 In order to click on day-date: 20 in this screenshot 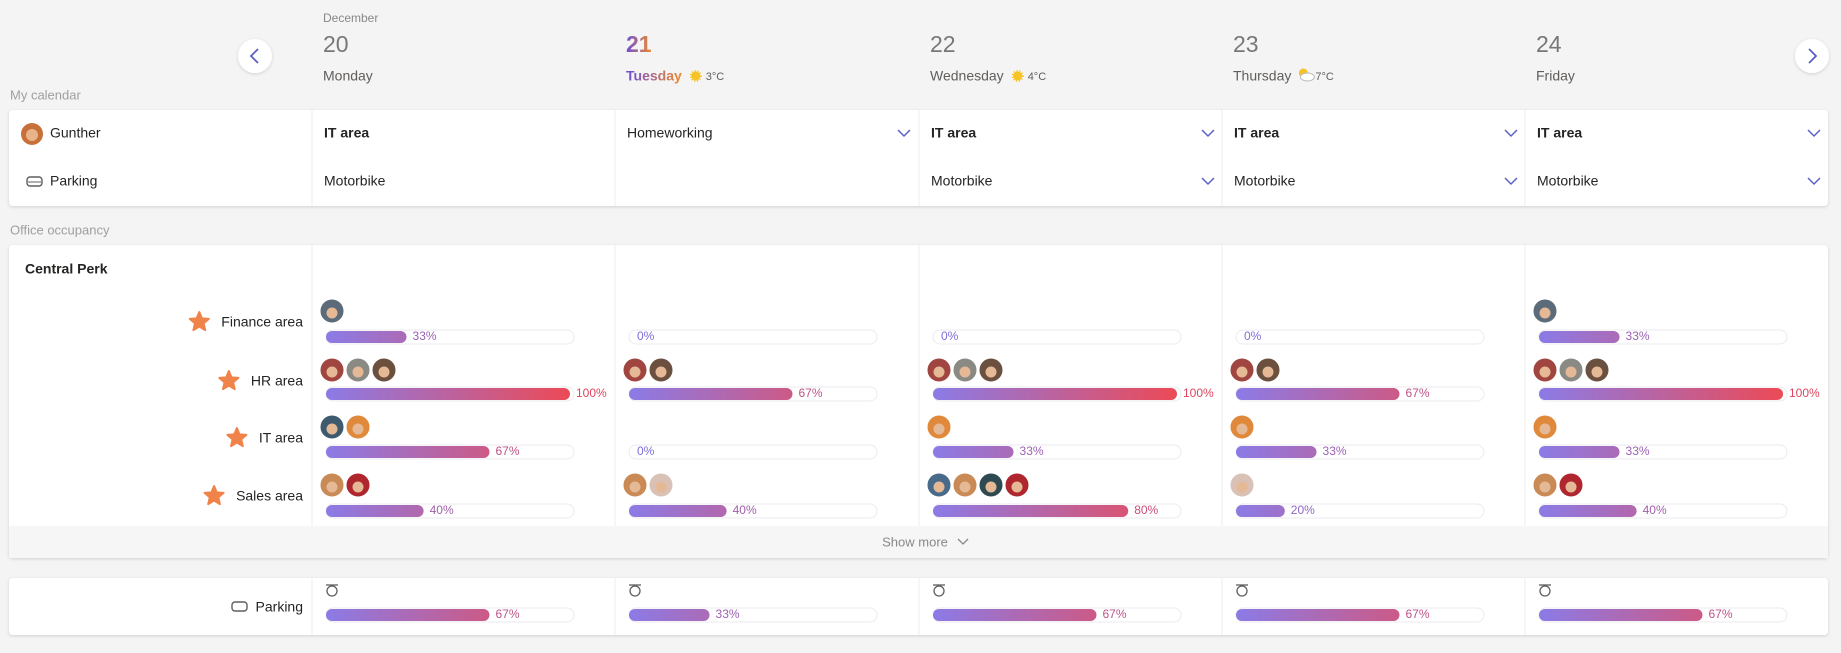, I will do `click(336, 44)`.